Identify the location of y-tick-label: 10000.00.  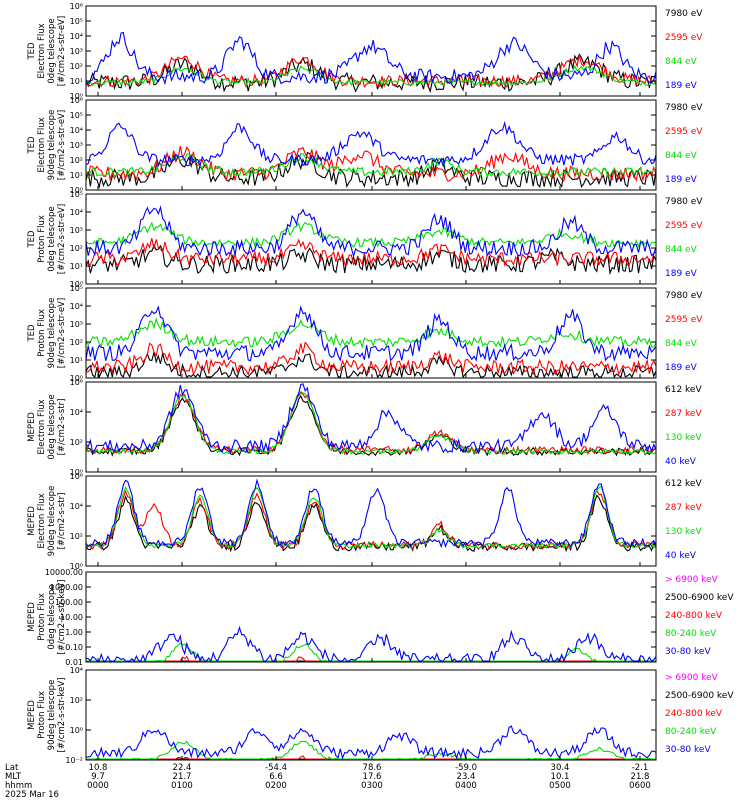
(64, 572).